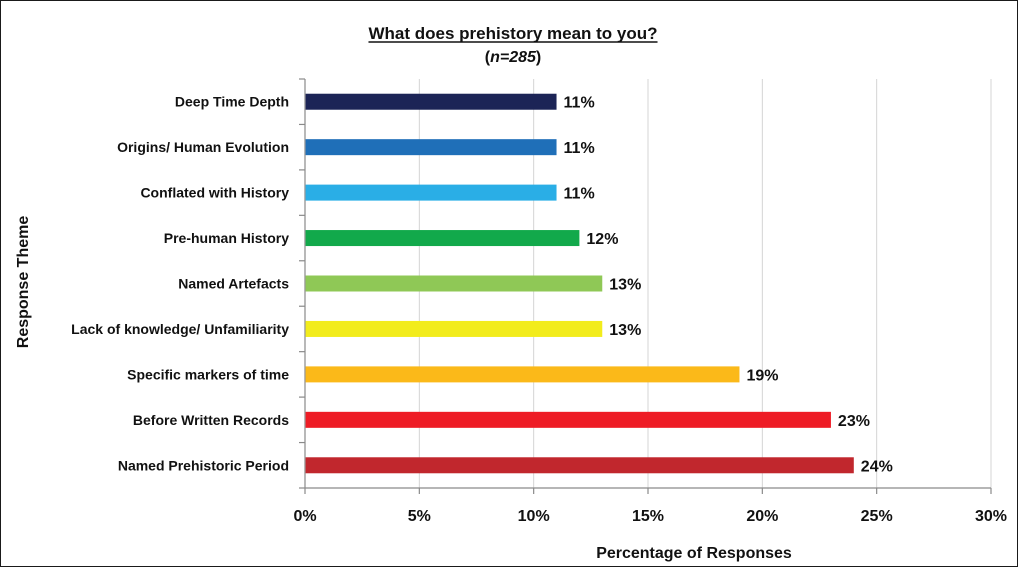 This screenshot has height=567, width=1018. I want to click on category-label: Pre-human History, so click(226, 238).